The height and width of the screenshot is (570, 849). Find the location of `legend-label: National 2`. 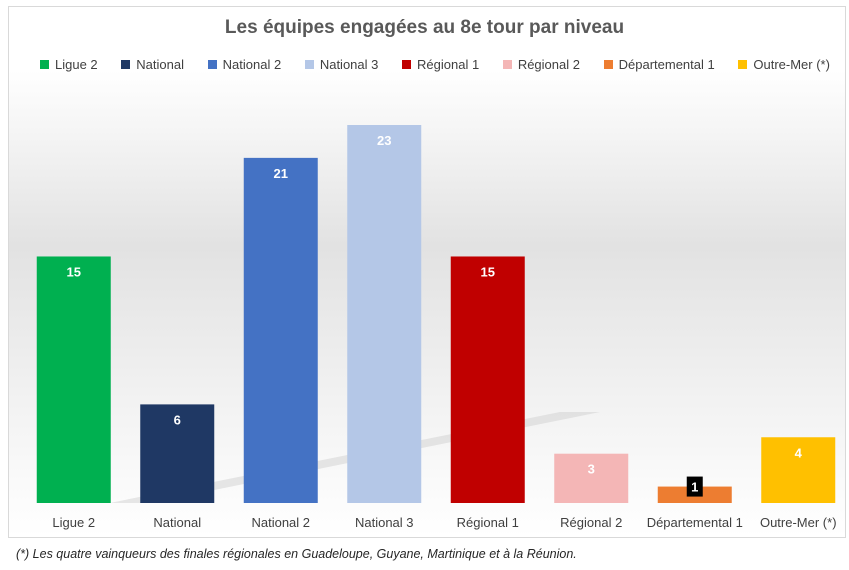

legend-label: National 2 is located at coordinates (252, 64).